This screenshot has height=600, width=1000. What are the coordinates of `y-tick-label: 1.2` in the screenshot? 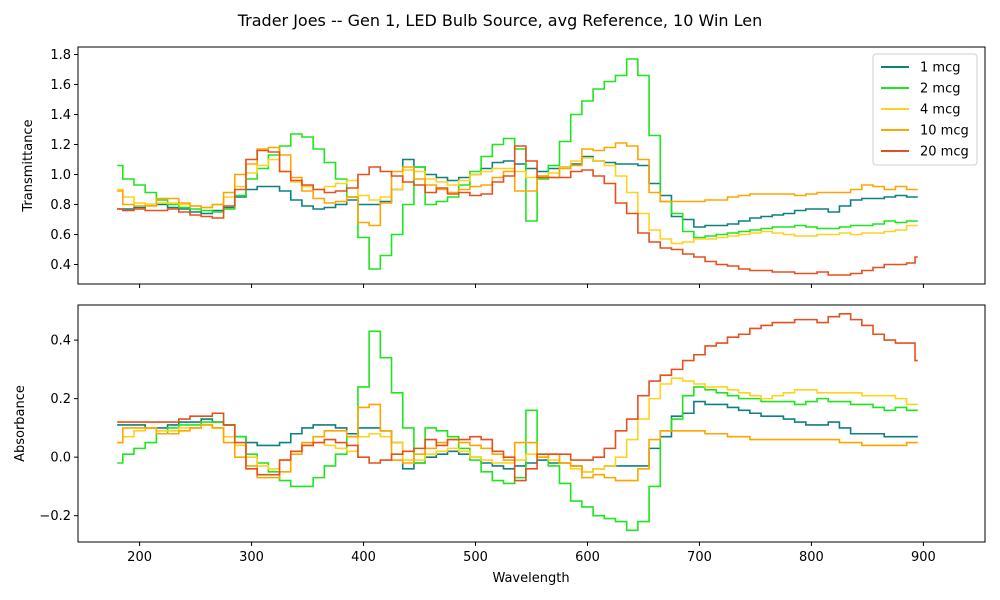 It's located at (60, 145).